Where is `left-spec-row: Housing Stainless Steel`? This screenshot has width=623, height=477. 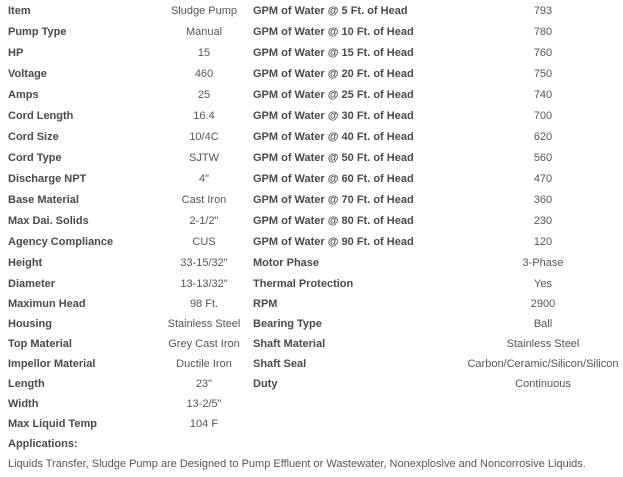 left-spec-row: Housing Stainless Steel is located at coordinates (311, 324).